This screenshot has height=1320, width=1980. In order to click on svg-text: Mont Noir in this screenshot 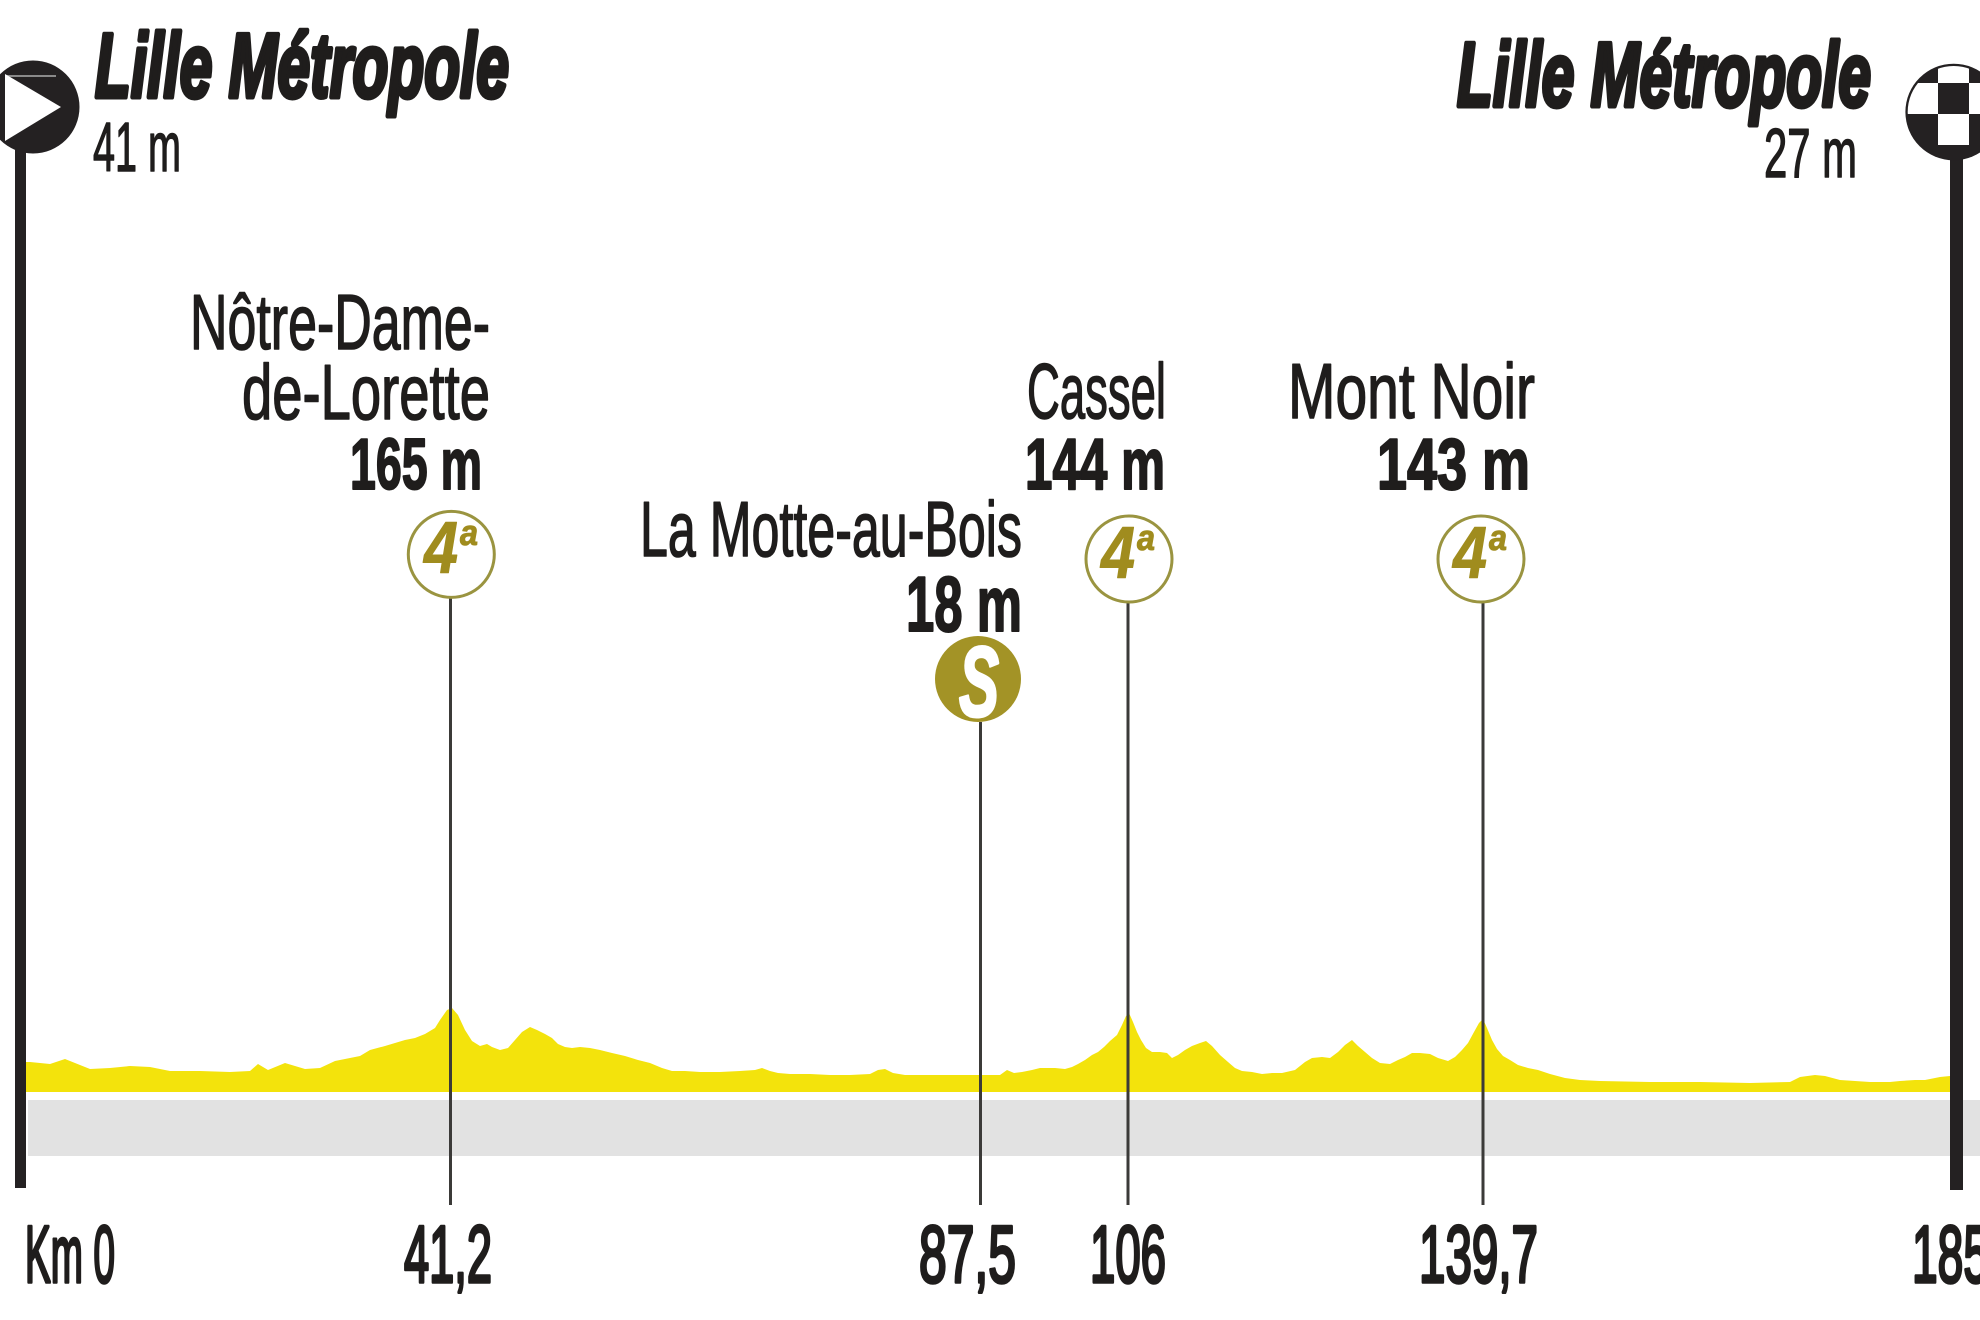, I will do `click(1411, 391)`.